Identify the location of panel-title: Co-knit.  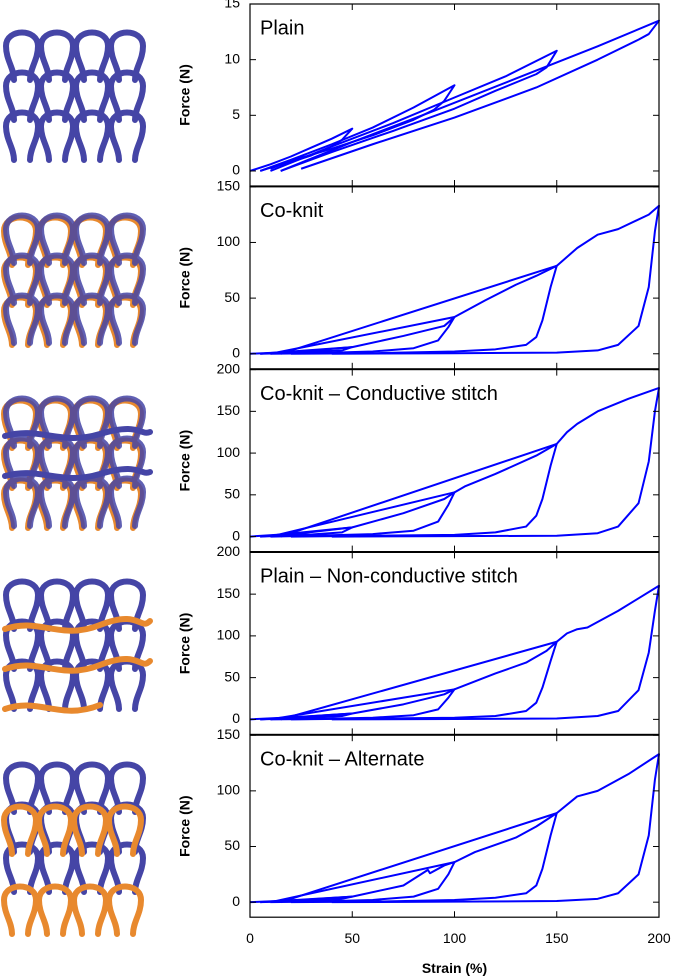
(292, 211).